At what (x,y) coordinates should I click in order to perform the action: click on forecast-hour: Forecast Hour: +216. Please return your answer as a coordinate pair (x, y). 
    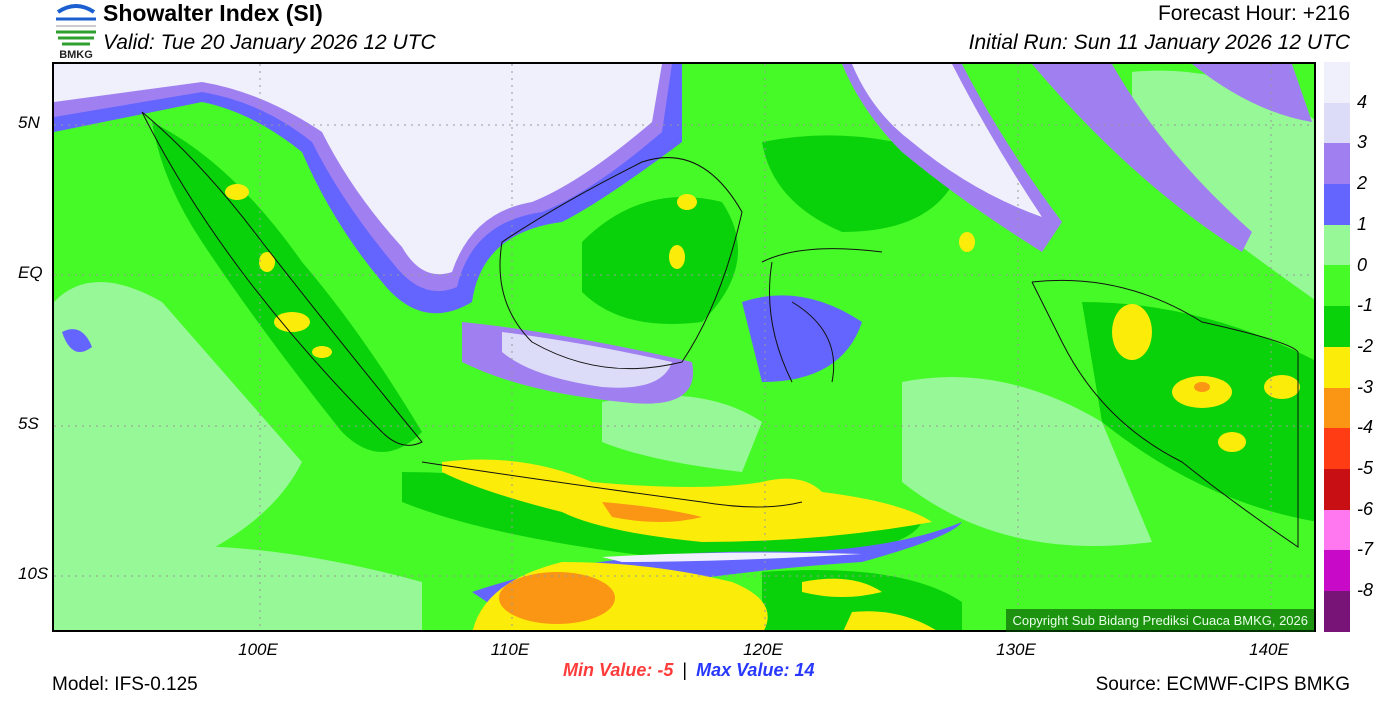
    Looking at the image, I should click on (1253, 13).